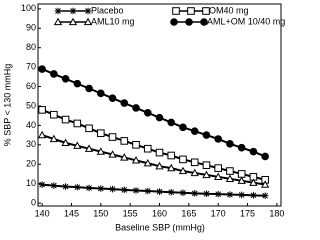 The image size is (320, 240). Describe the element at coordinates (31, 125) in the screenshot. I see `y-tick-label: 40` at that location.